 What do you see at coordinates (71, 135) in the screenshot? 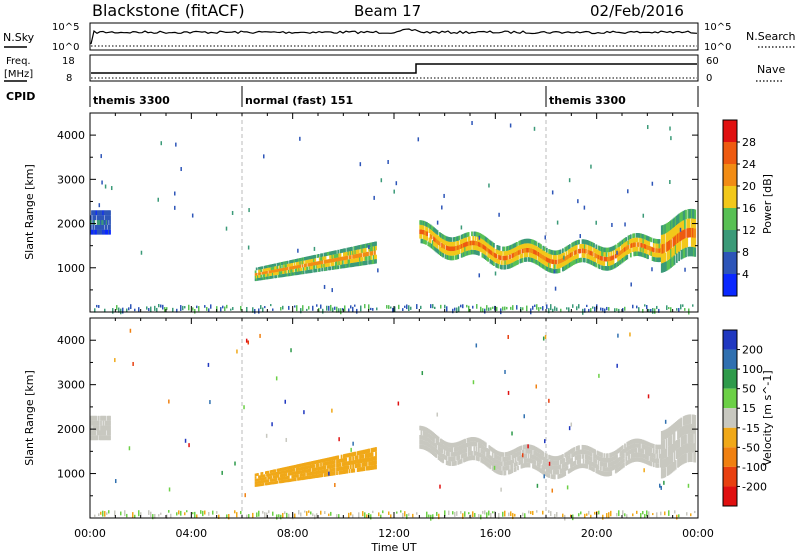
I see `ytick-label: 4000` at bounding box center [71, 135].